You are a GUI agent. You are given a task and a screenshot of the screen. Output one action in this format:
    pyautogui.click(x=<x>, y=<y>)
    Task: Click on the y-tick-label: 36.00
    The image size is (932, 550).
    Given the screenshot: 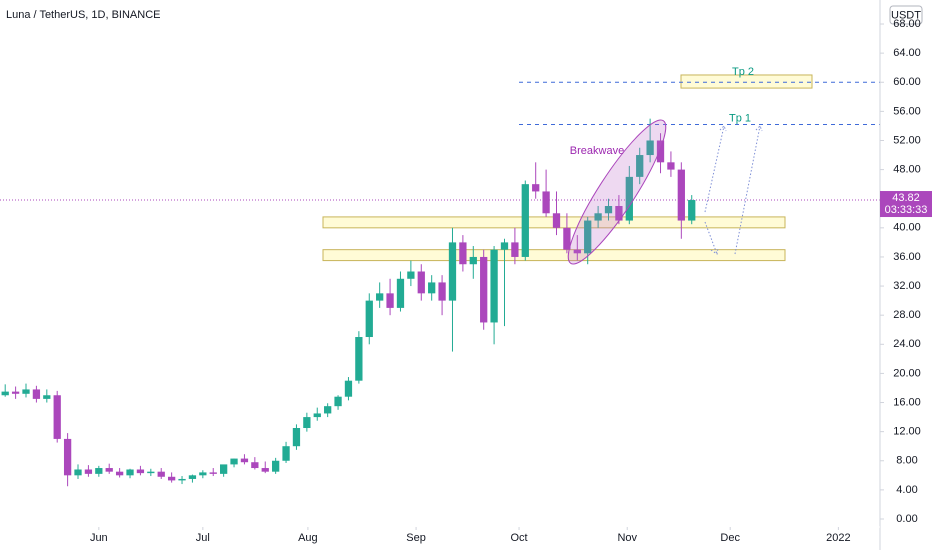 What is the action you would take?
    pyautogui.click(x=907, y=257)
    